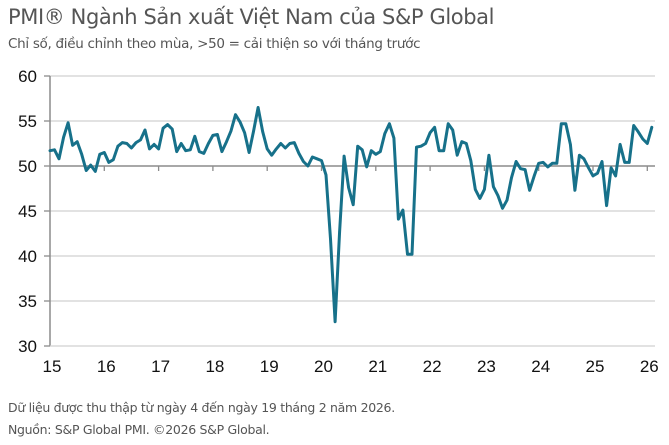 This screenshot has height=445, width=669. I want to click on y-tick-label: 60, so click(27, 76).